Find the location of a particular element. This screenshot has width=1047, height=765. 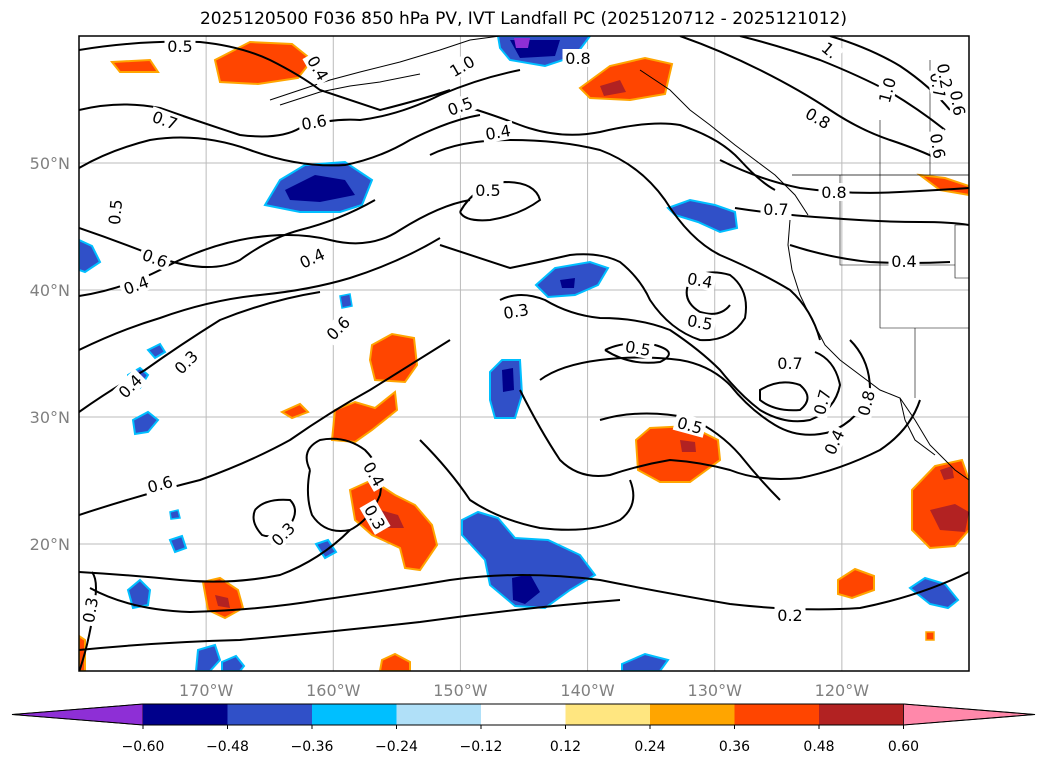

colorbar-tick-label: −0.36 is located at coordinates (312, 747).